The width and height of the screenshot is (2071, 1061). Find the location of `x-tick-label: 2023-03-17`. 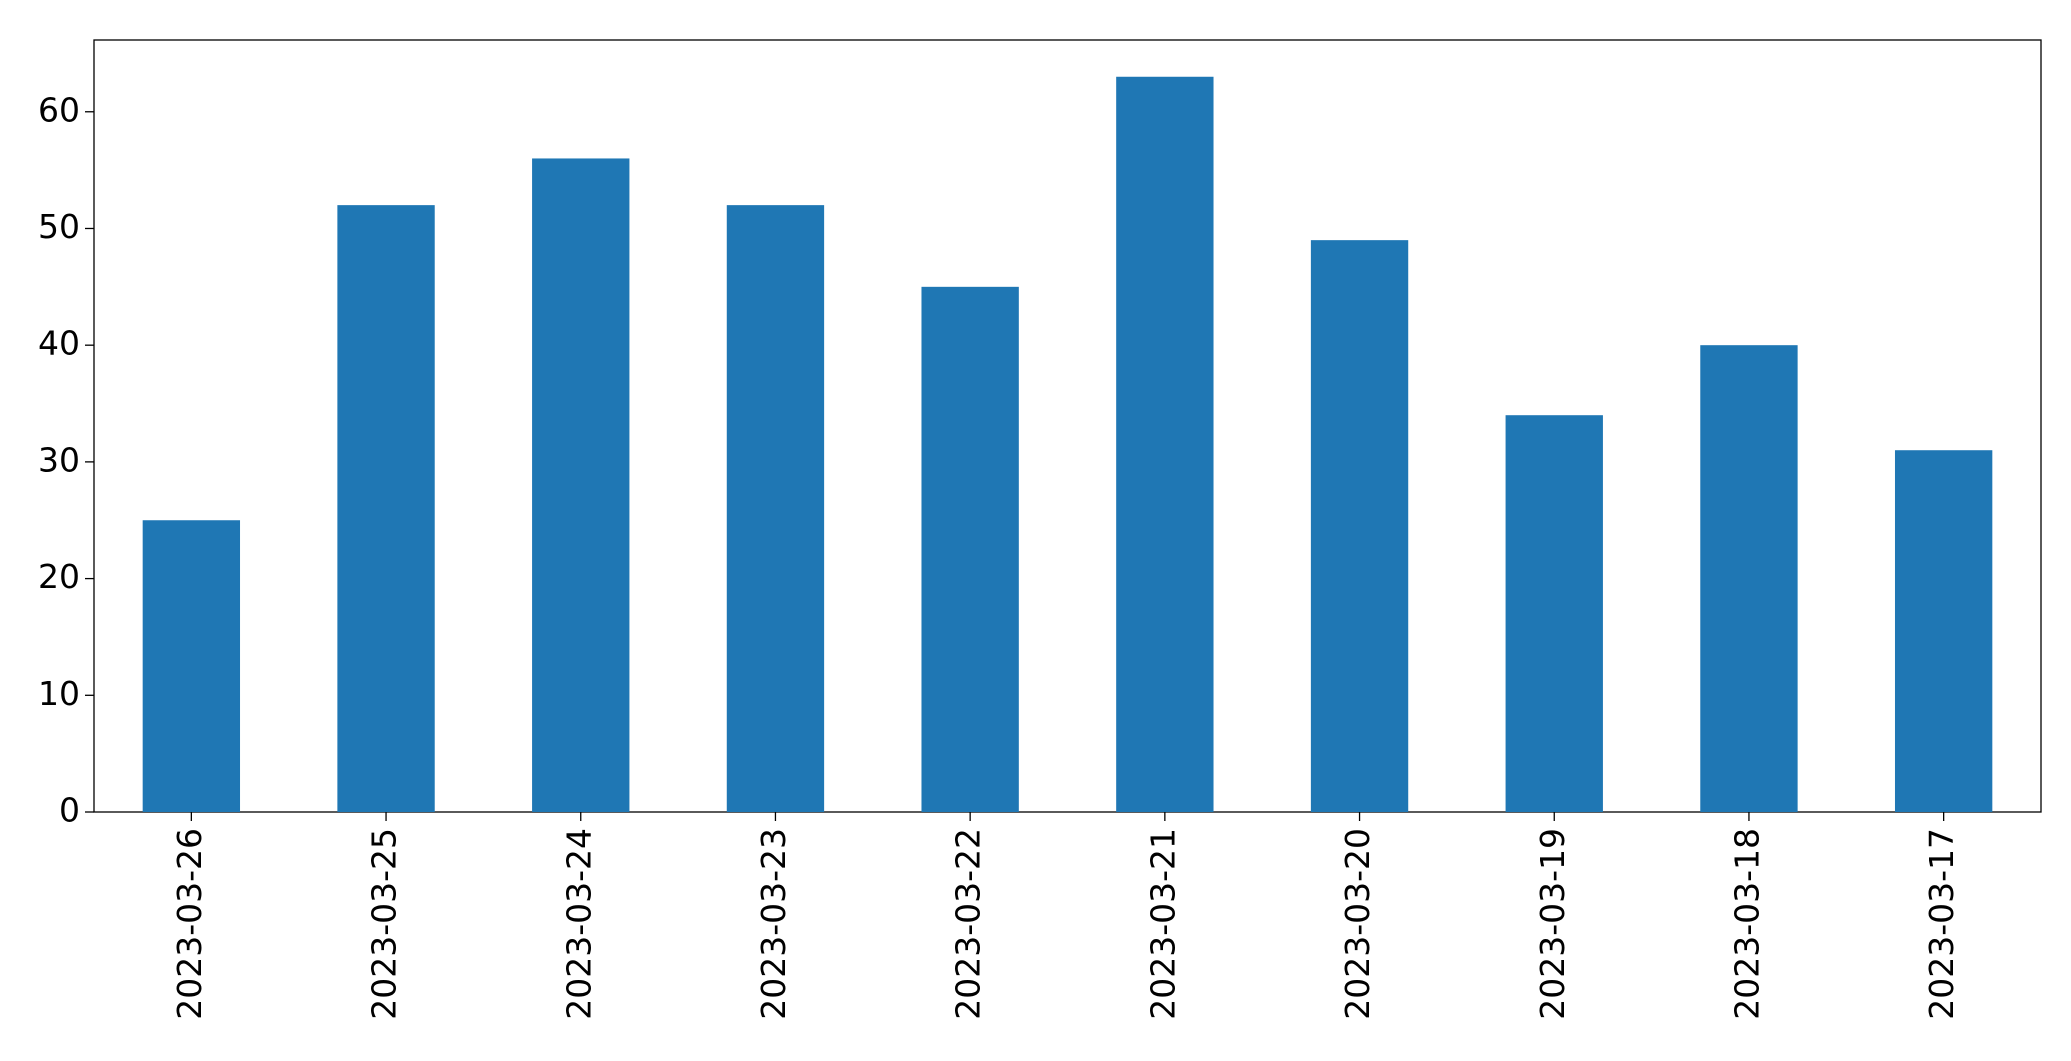

x-tick-label: 2023-03-17 is located at coordinates (1941, 924).